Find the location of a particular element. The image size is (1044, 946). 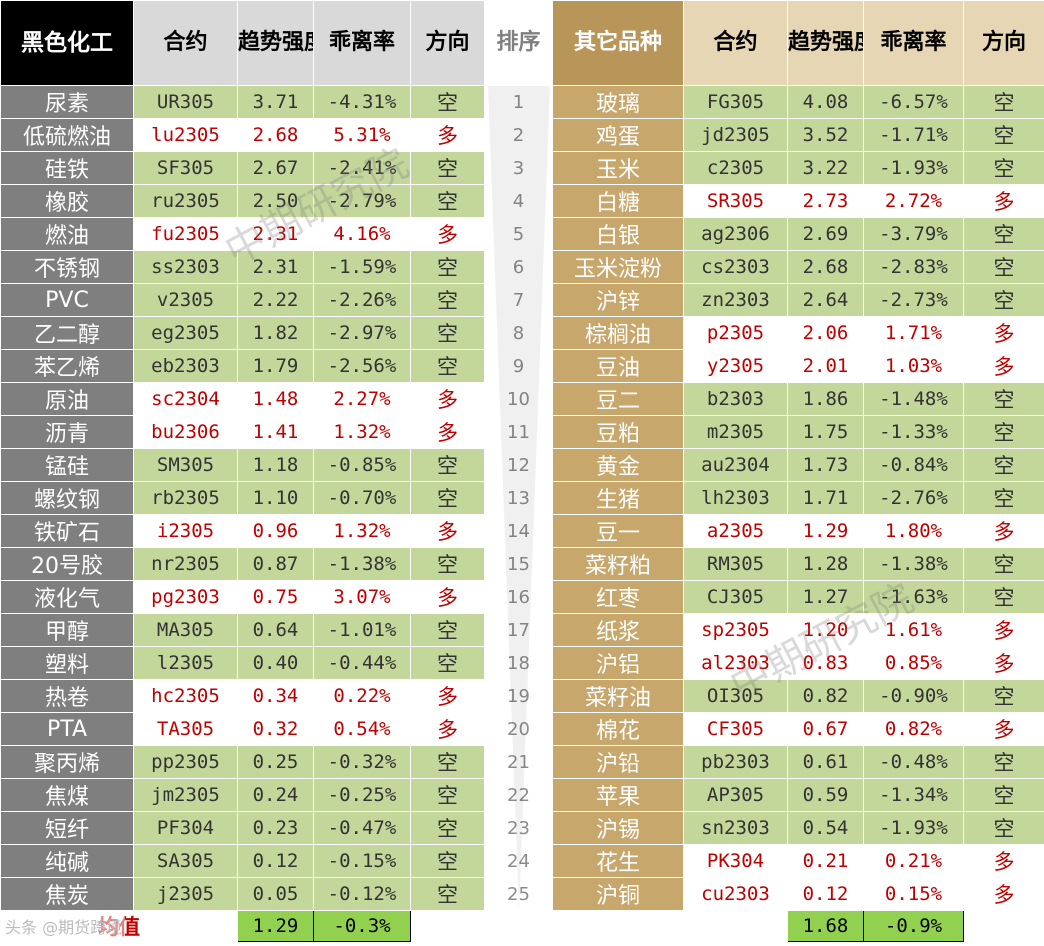

left-strength-cell: 0.40 is located at coordinates (275, 663).